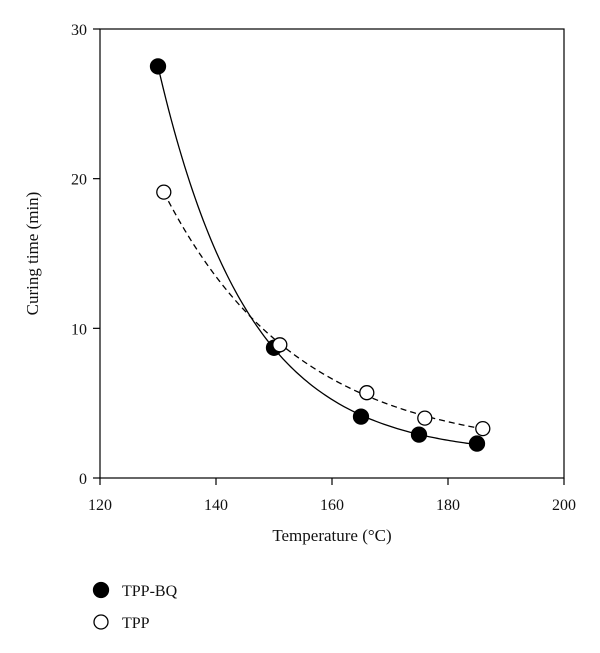 This screenshot has width=600, height=653. Describe the element at coordinates (564, 505) in the screenshot. I see `x-tick-label: 200` at that location.